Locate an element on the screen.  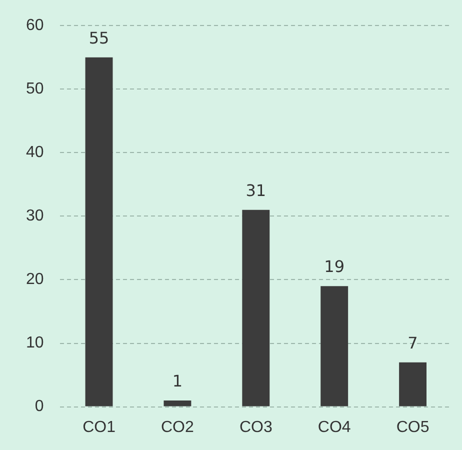
y-tick-label: 30 is located at coordinates (35, 216).